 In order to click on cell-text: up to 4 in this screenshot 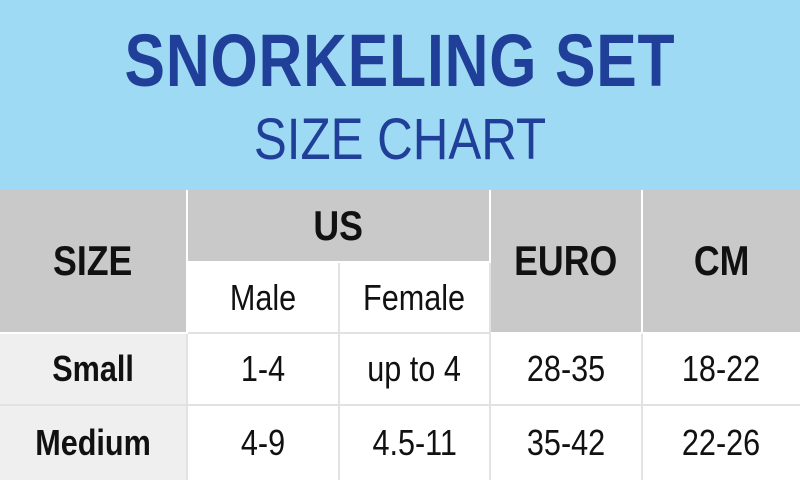, I will do `click(414, 368)`.